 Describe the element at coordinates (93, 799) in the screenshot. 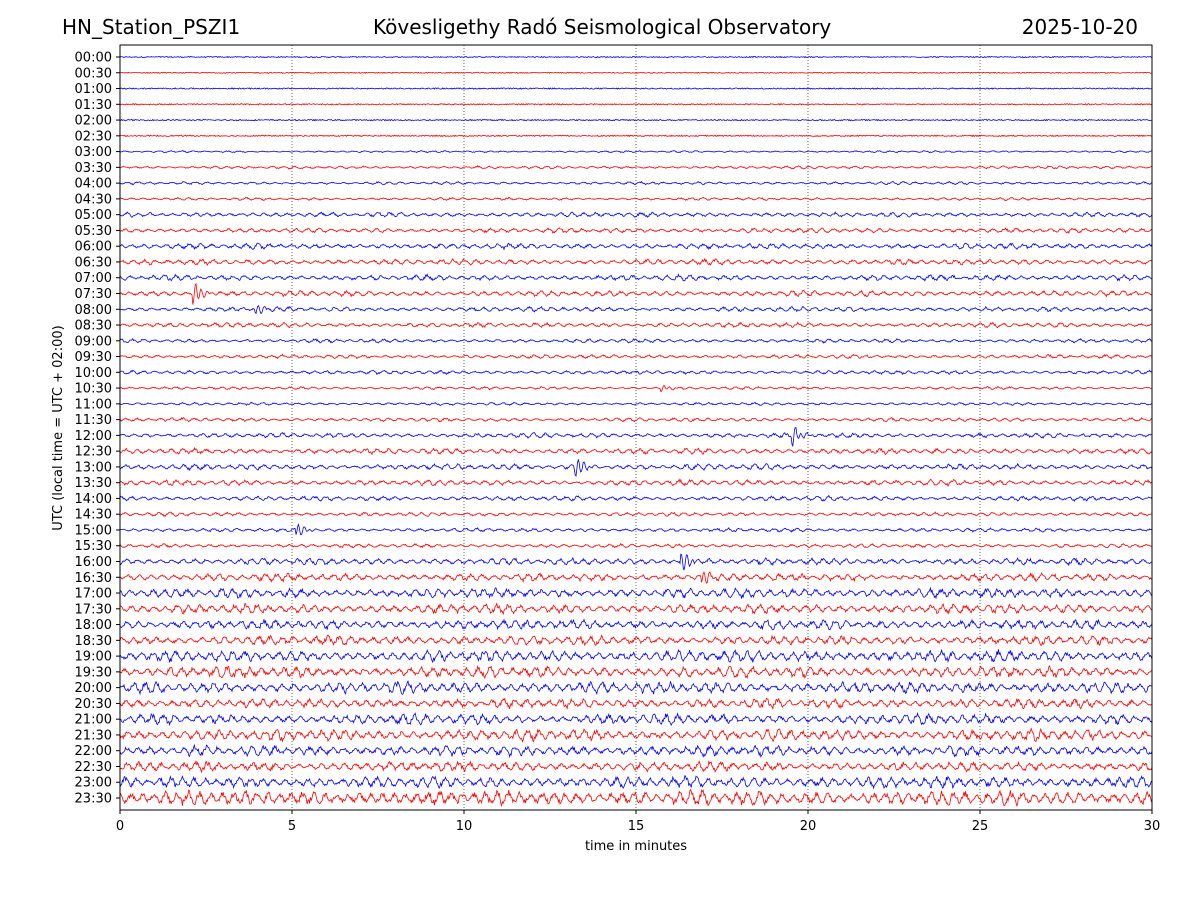

I see `y-tick-label: 23:30` at that location.